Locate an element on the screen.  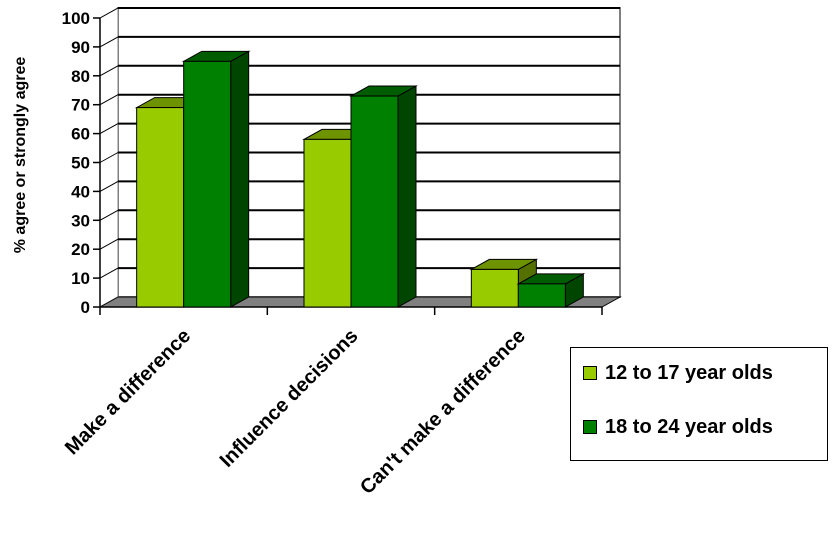
legend-item-series-1: 12 to 17 year olds is located at coordinates (678, 373).